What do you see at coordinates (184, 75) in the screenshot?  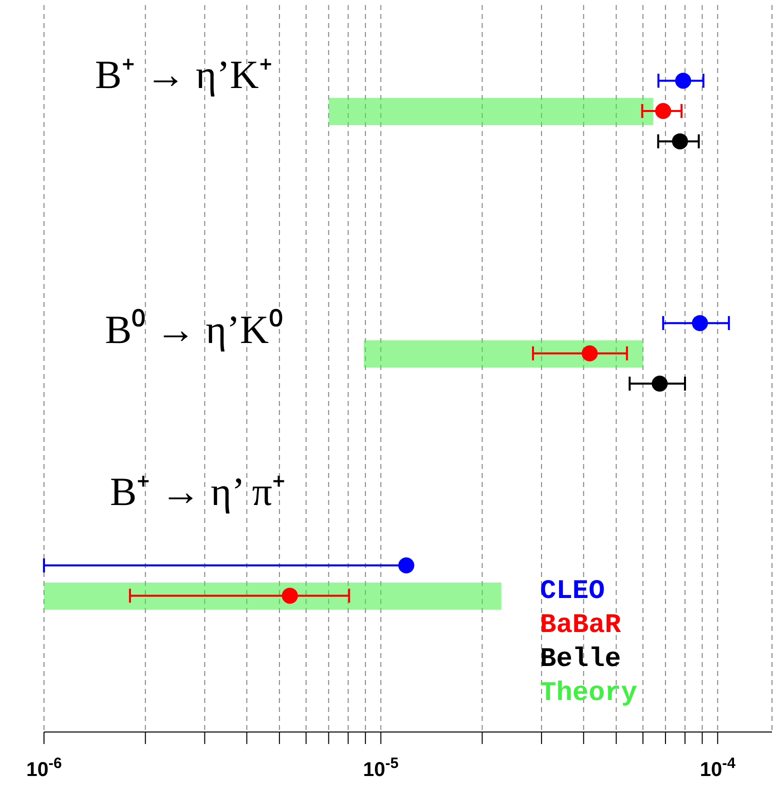 I see `annotation: B⁺ → η’K⁺` at bounding box center [184, 75].